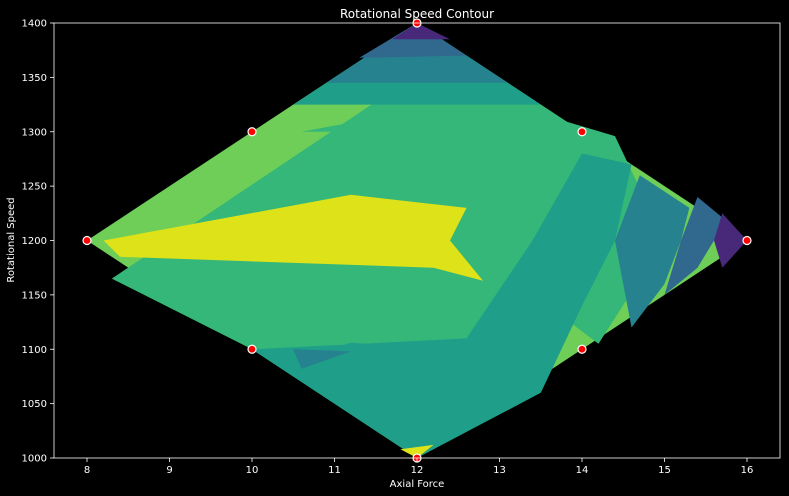  What do you see at coordinates (169, 470) in the screenshot?
I see `x-tick-label: 9` at bounding box center [169, 470].